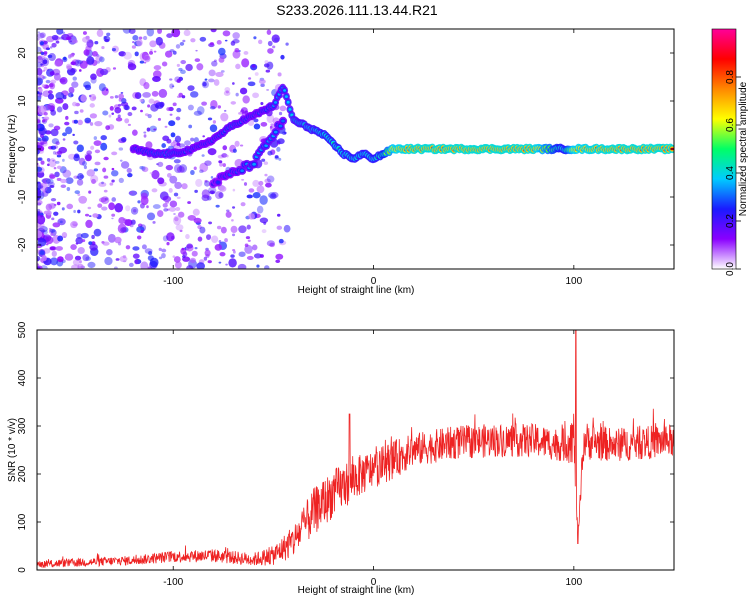 The height and width of the screenshot is (600, 750). What do you see at coordinates (22, 425) in the screenshot?
I see `y-tick-label: 300` at bounding box center [22, 425].